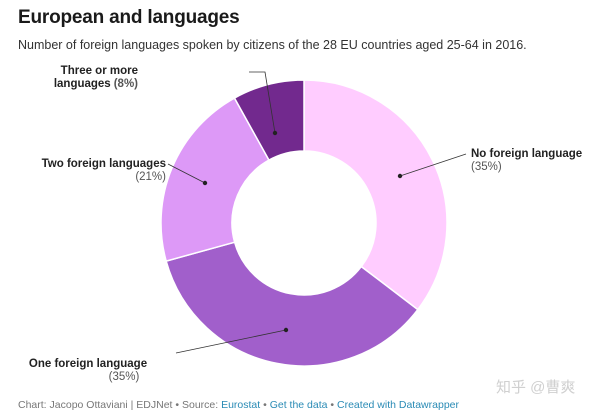  Describe the element at coordinates (298, 405) in the screenshot. I see `get-data-link: Get the data` at that location.